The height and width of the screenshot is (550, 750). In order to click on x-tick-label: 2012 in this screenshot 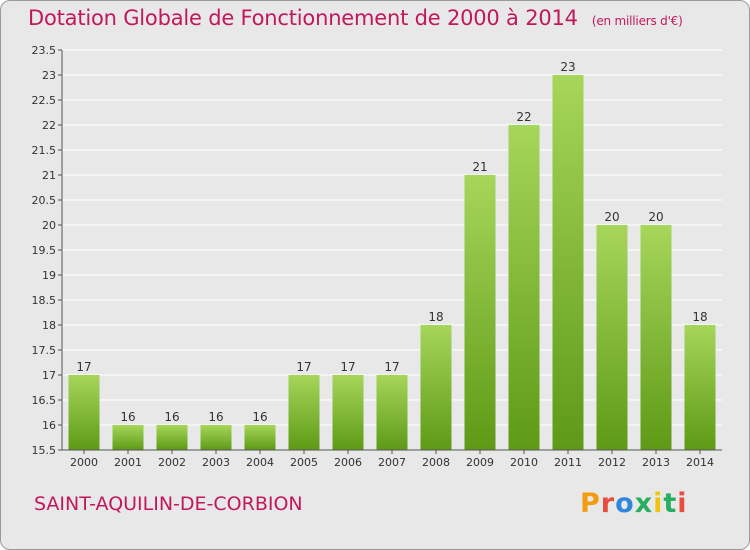, I will do `click(612, 462)`.